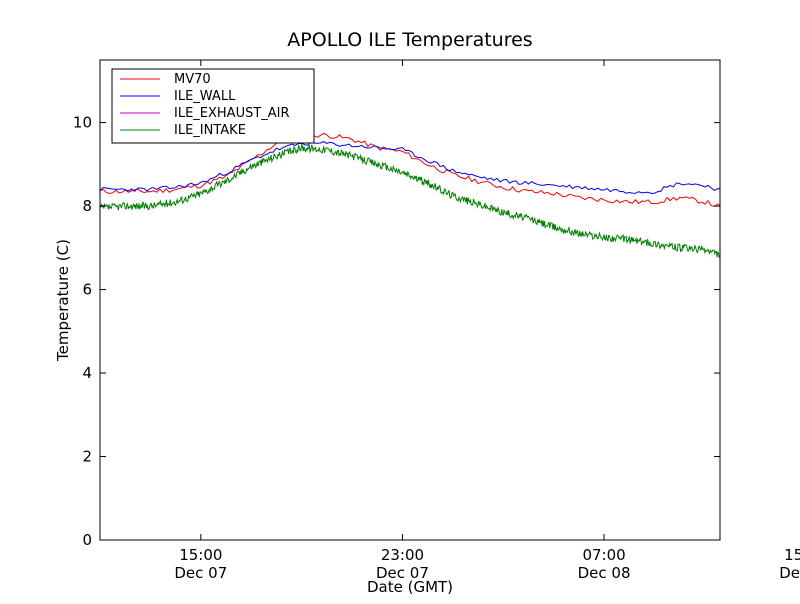 The image size is (800, 604). Describe the element at coordinates (63, 300) in the screenshot. I see `y-axis-label: Temperature (C)` at that location.